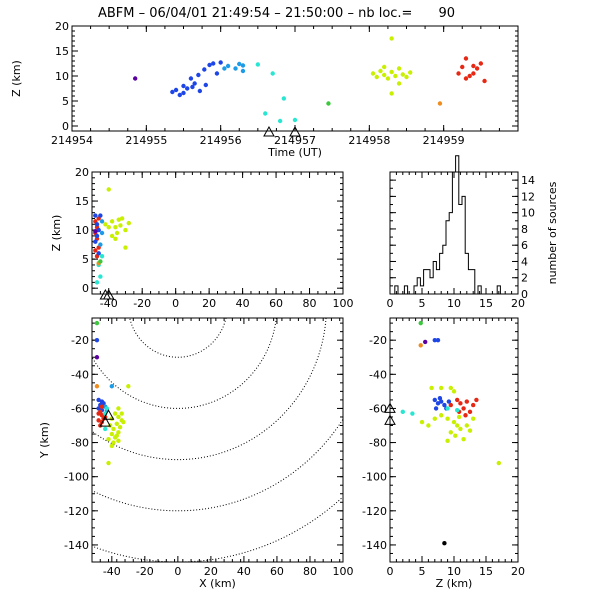 The image size is (600, 600). I want to click on height_histogram-ytick-label: 8, so click(524, 229).